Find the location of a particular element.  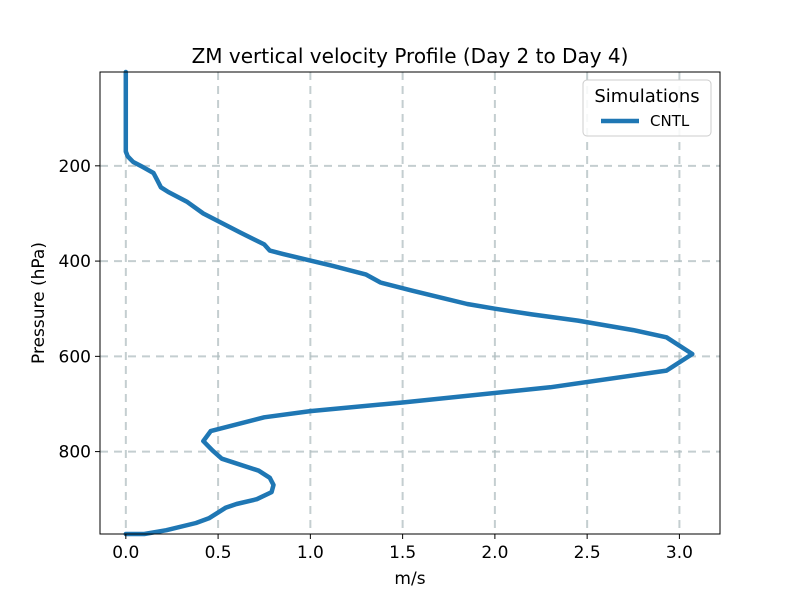

x-tick-label: 1.0 is located at coordinates (310, 553).